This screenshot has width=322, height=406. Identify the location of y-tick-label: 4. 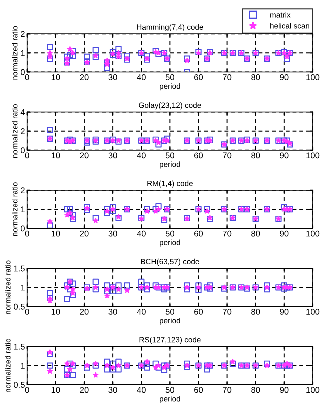
(23, 113).